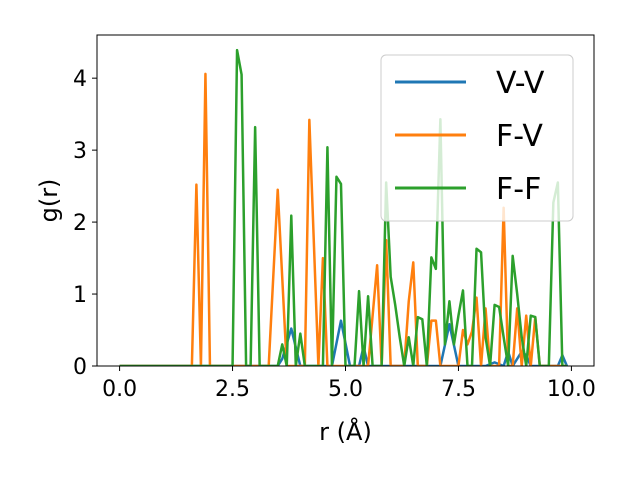  What do you see at coordinates (80, 79) in the screenshot?
I see `y-tick-label: 4` at bounding box center [80, 79].